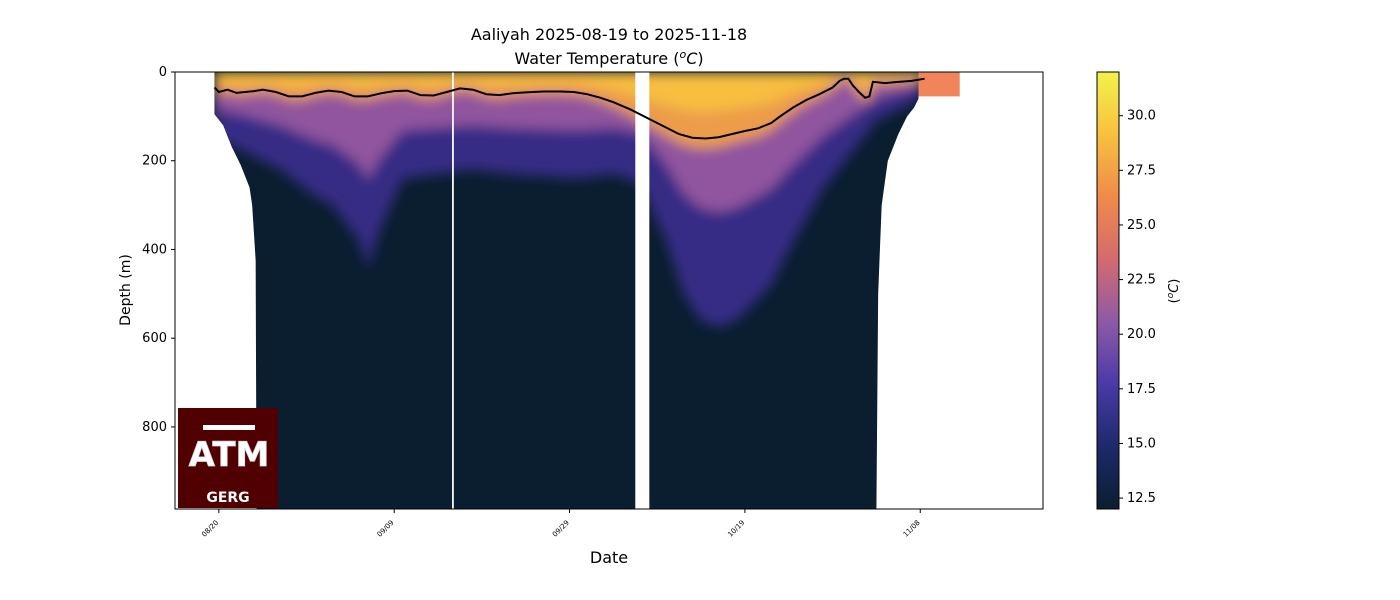 This screenshot has width=1400, height=600. I want to click on logo-background, so click(228, 458).